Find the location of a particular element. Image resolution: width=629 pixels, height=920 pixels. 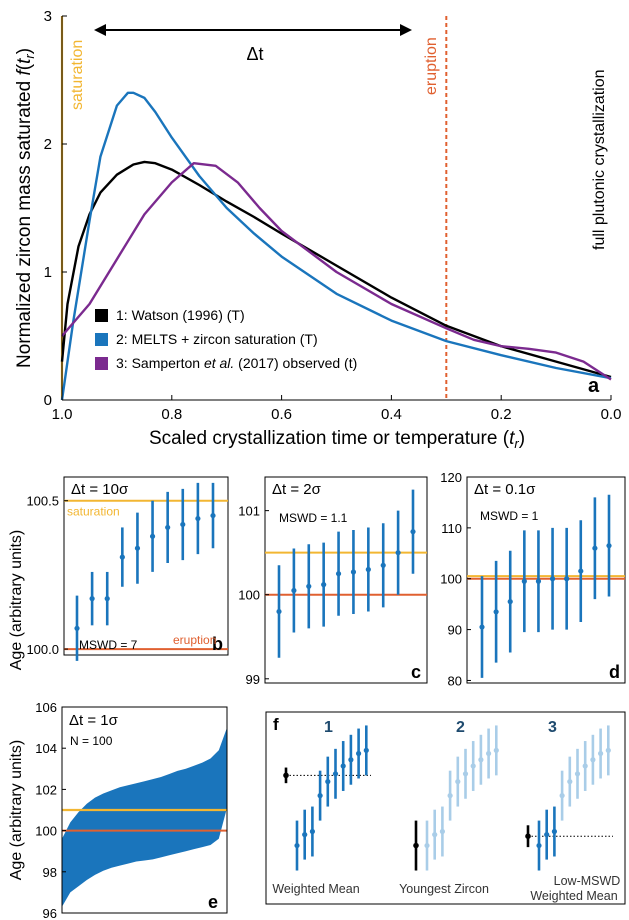

y-tick-label: 96 is located at coordinates (50, 913).